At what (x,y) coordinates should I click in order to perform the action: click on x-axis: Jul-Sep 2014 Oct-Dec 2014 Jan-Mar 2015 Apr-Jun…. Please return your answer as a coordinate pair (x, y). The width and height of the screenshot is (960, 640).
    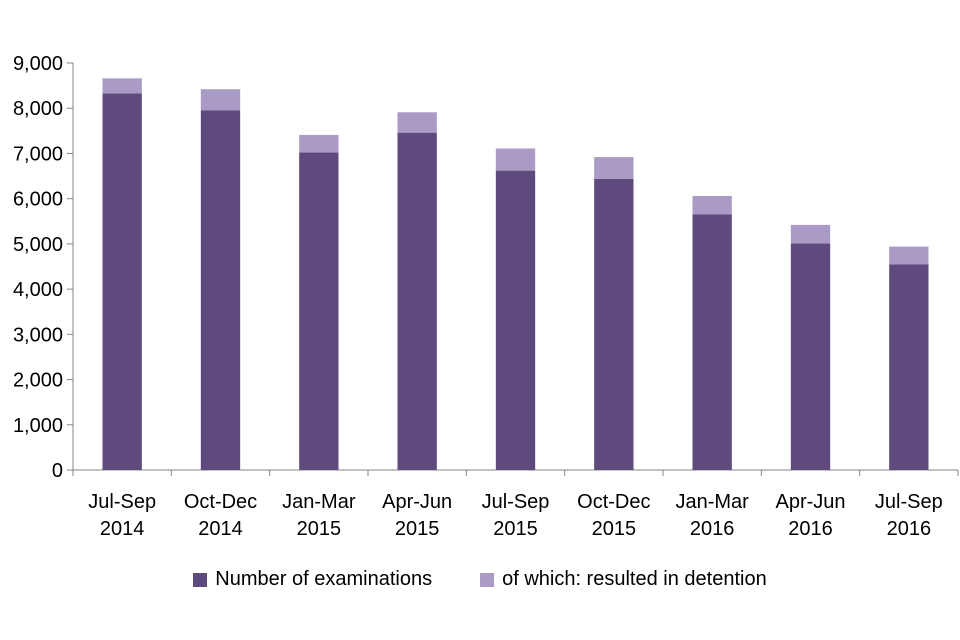
    Looking at the image, I should click on (515, 504).